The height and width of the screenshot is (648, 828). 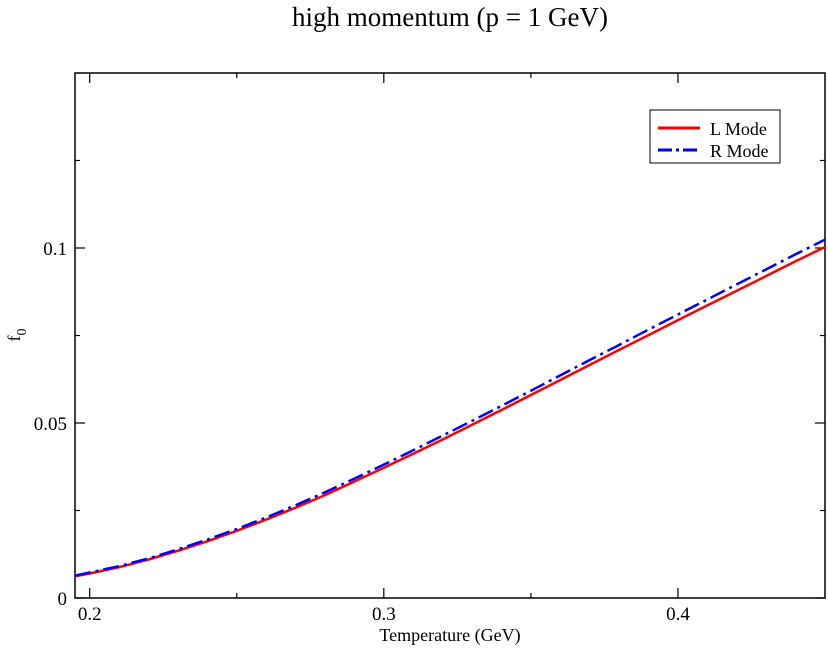 What do you see at coordinates (449, 635) in the screenshot?
I see `x-axis-label: Temperature (GeV)` at bounding box center [449, 635].